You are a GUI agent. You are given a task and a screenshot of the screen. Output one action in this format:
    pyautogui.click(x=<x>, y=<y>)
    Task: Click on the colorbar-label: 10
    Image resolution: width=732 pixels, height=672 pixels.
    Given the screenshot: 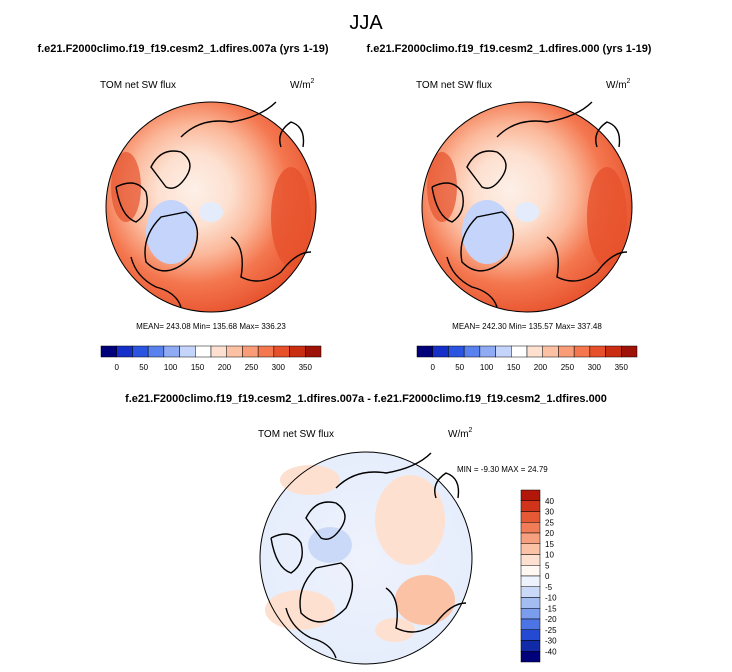 What is the action you would take?
    pyautogui.click(x=549, y=555)
    